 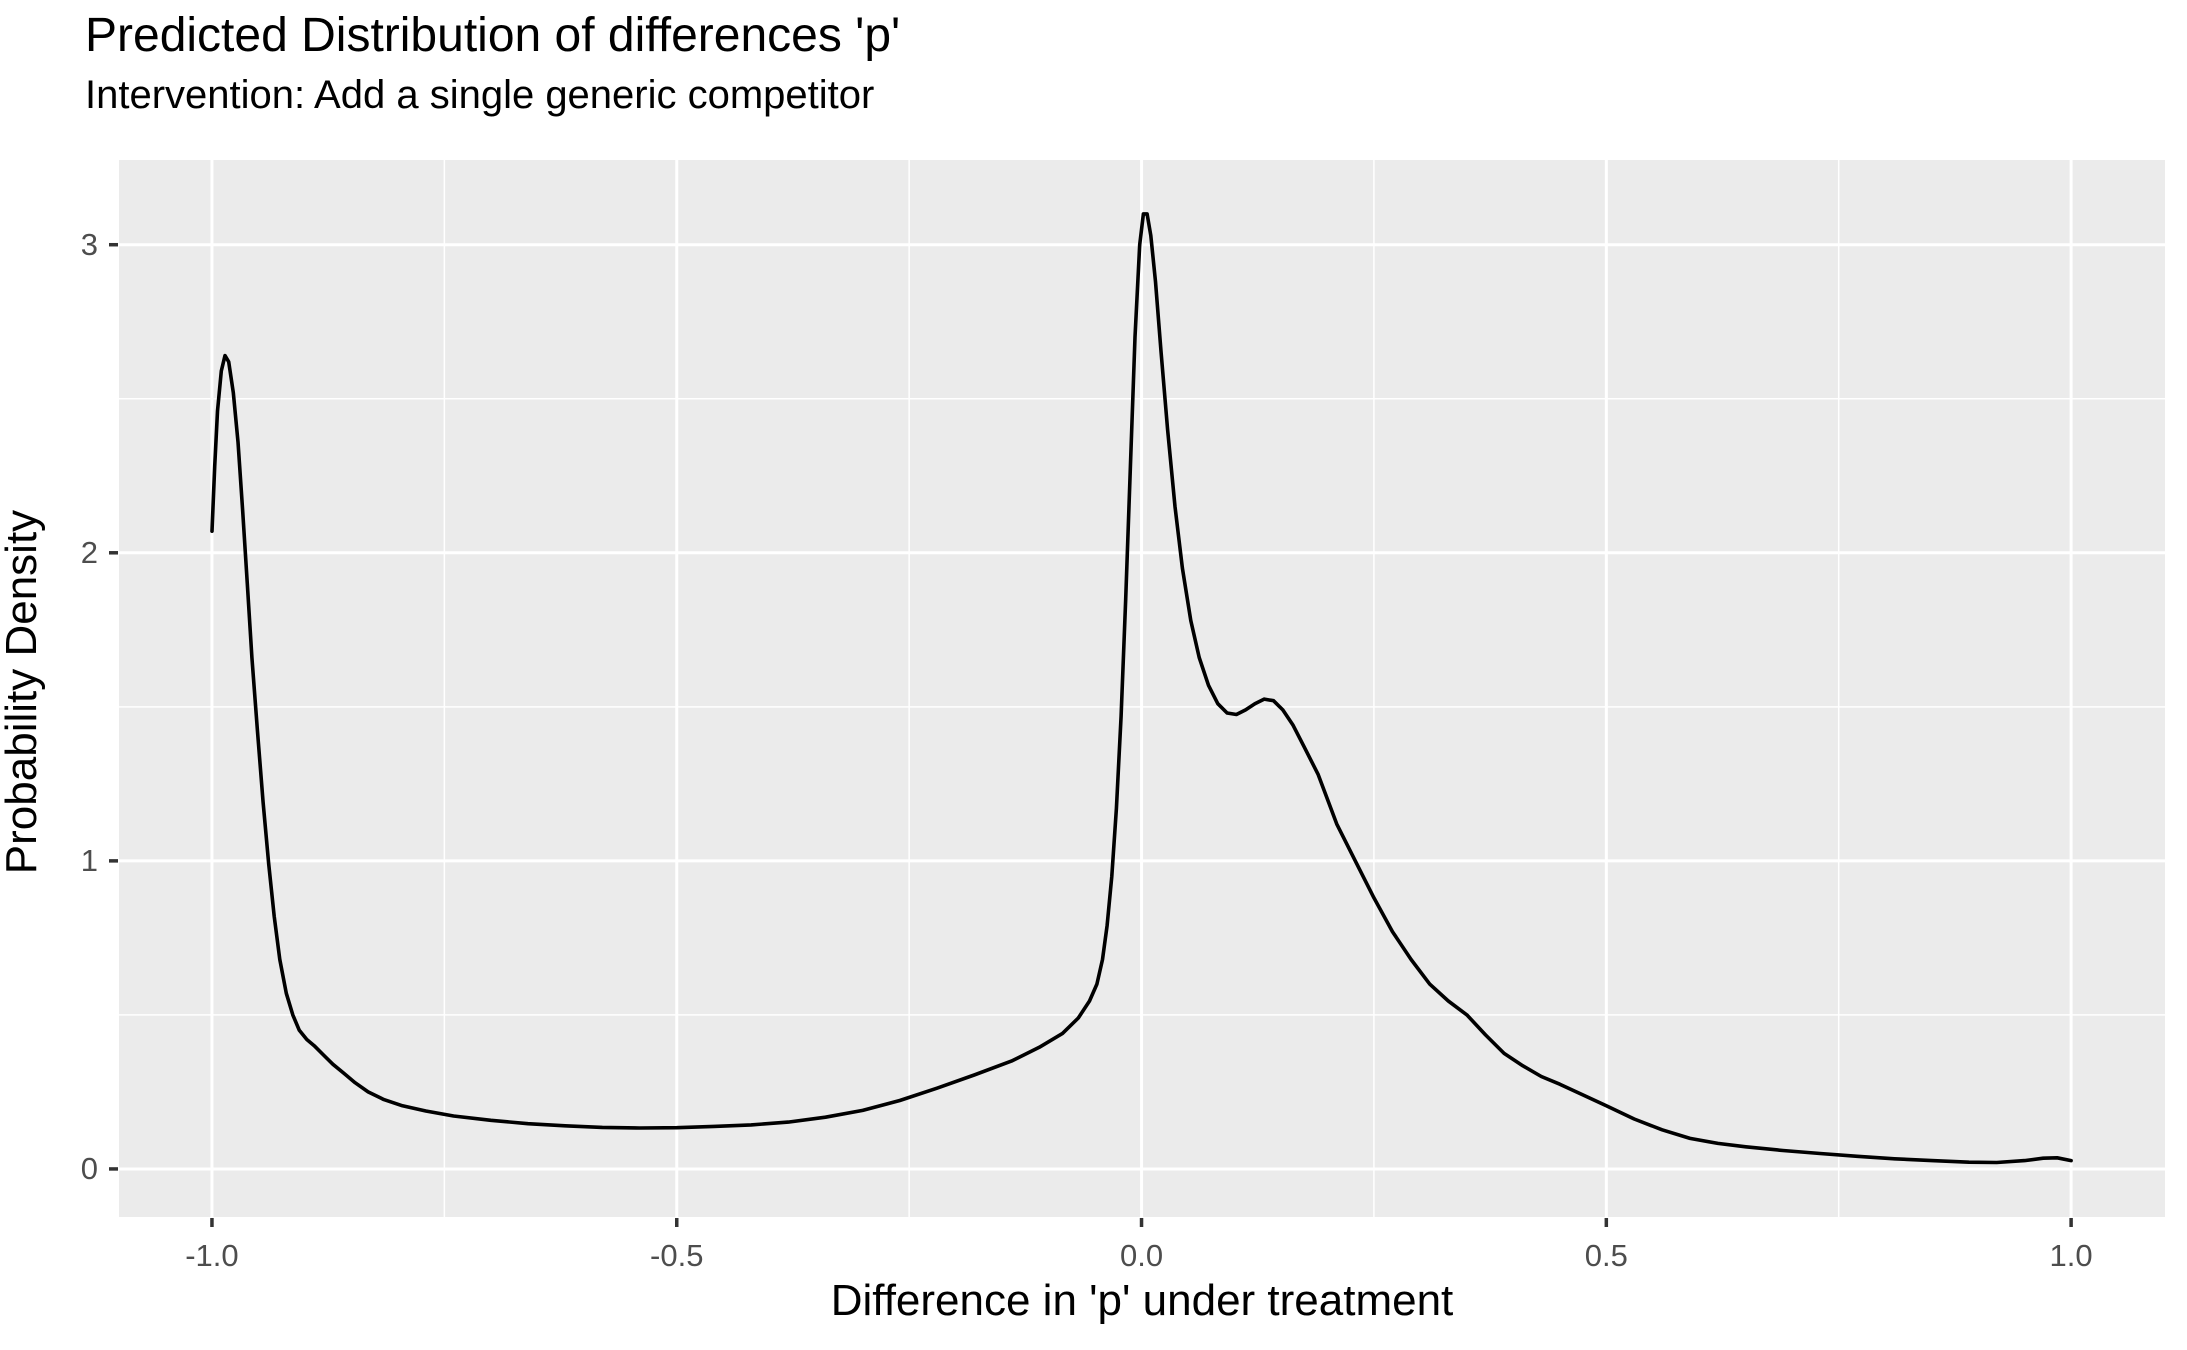 What do you see at coordinates (1142, 1300) in the screenshot?
I see `x-axis-title: Difference in 'p' under treatment` at bounding box center [1142, 1300].